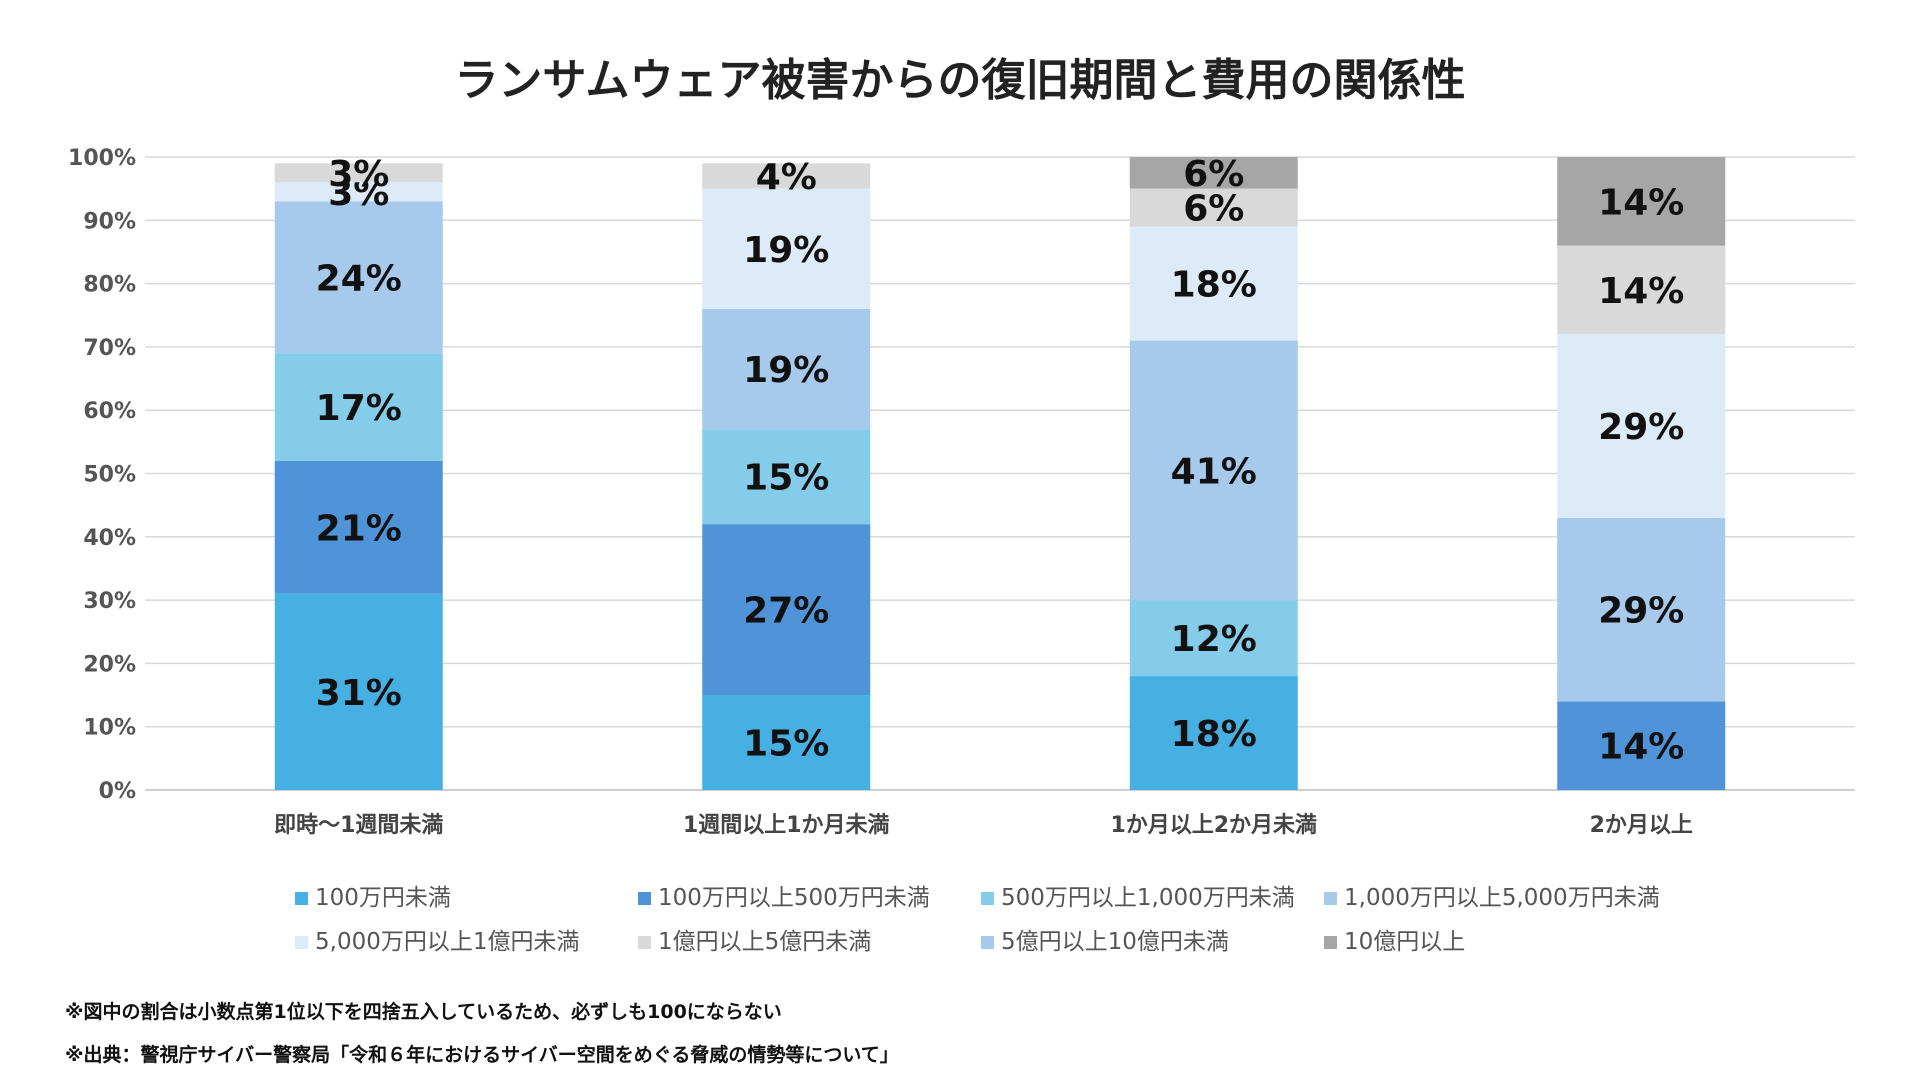  I want to click on y-tick-label: 80%, so click(109, 285).